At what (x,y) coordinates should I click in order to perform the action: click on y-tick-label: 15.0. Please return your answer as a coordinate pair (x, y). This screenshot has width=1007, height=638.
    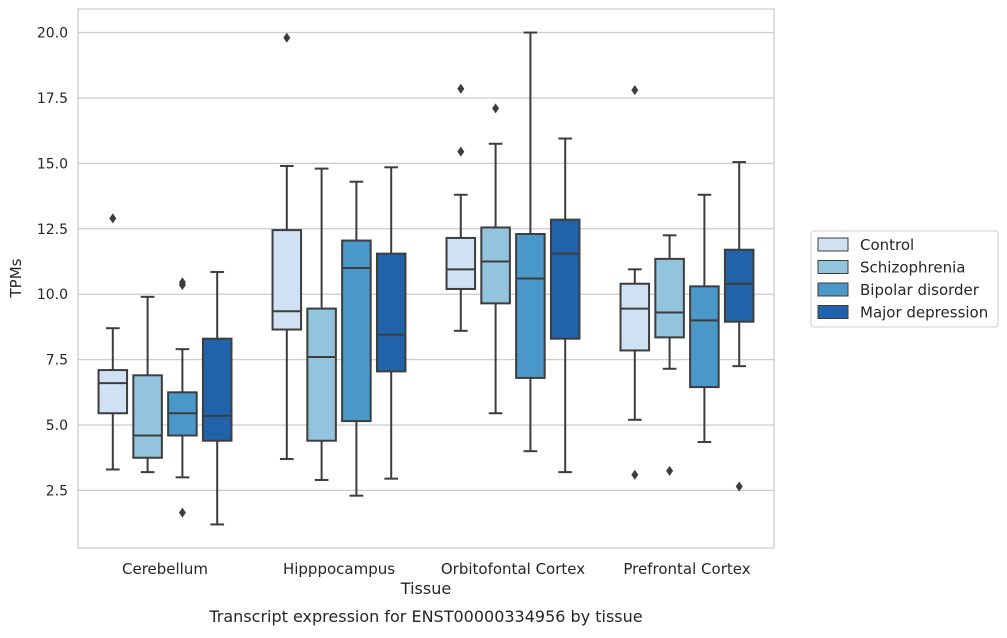
    Looking at the image, I should click on (52, 164).